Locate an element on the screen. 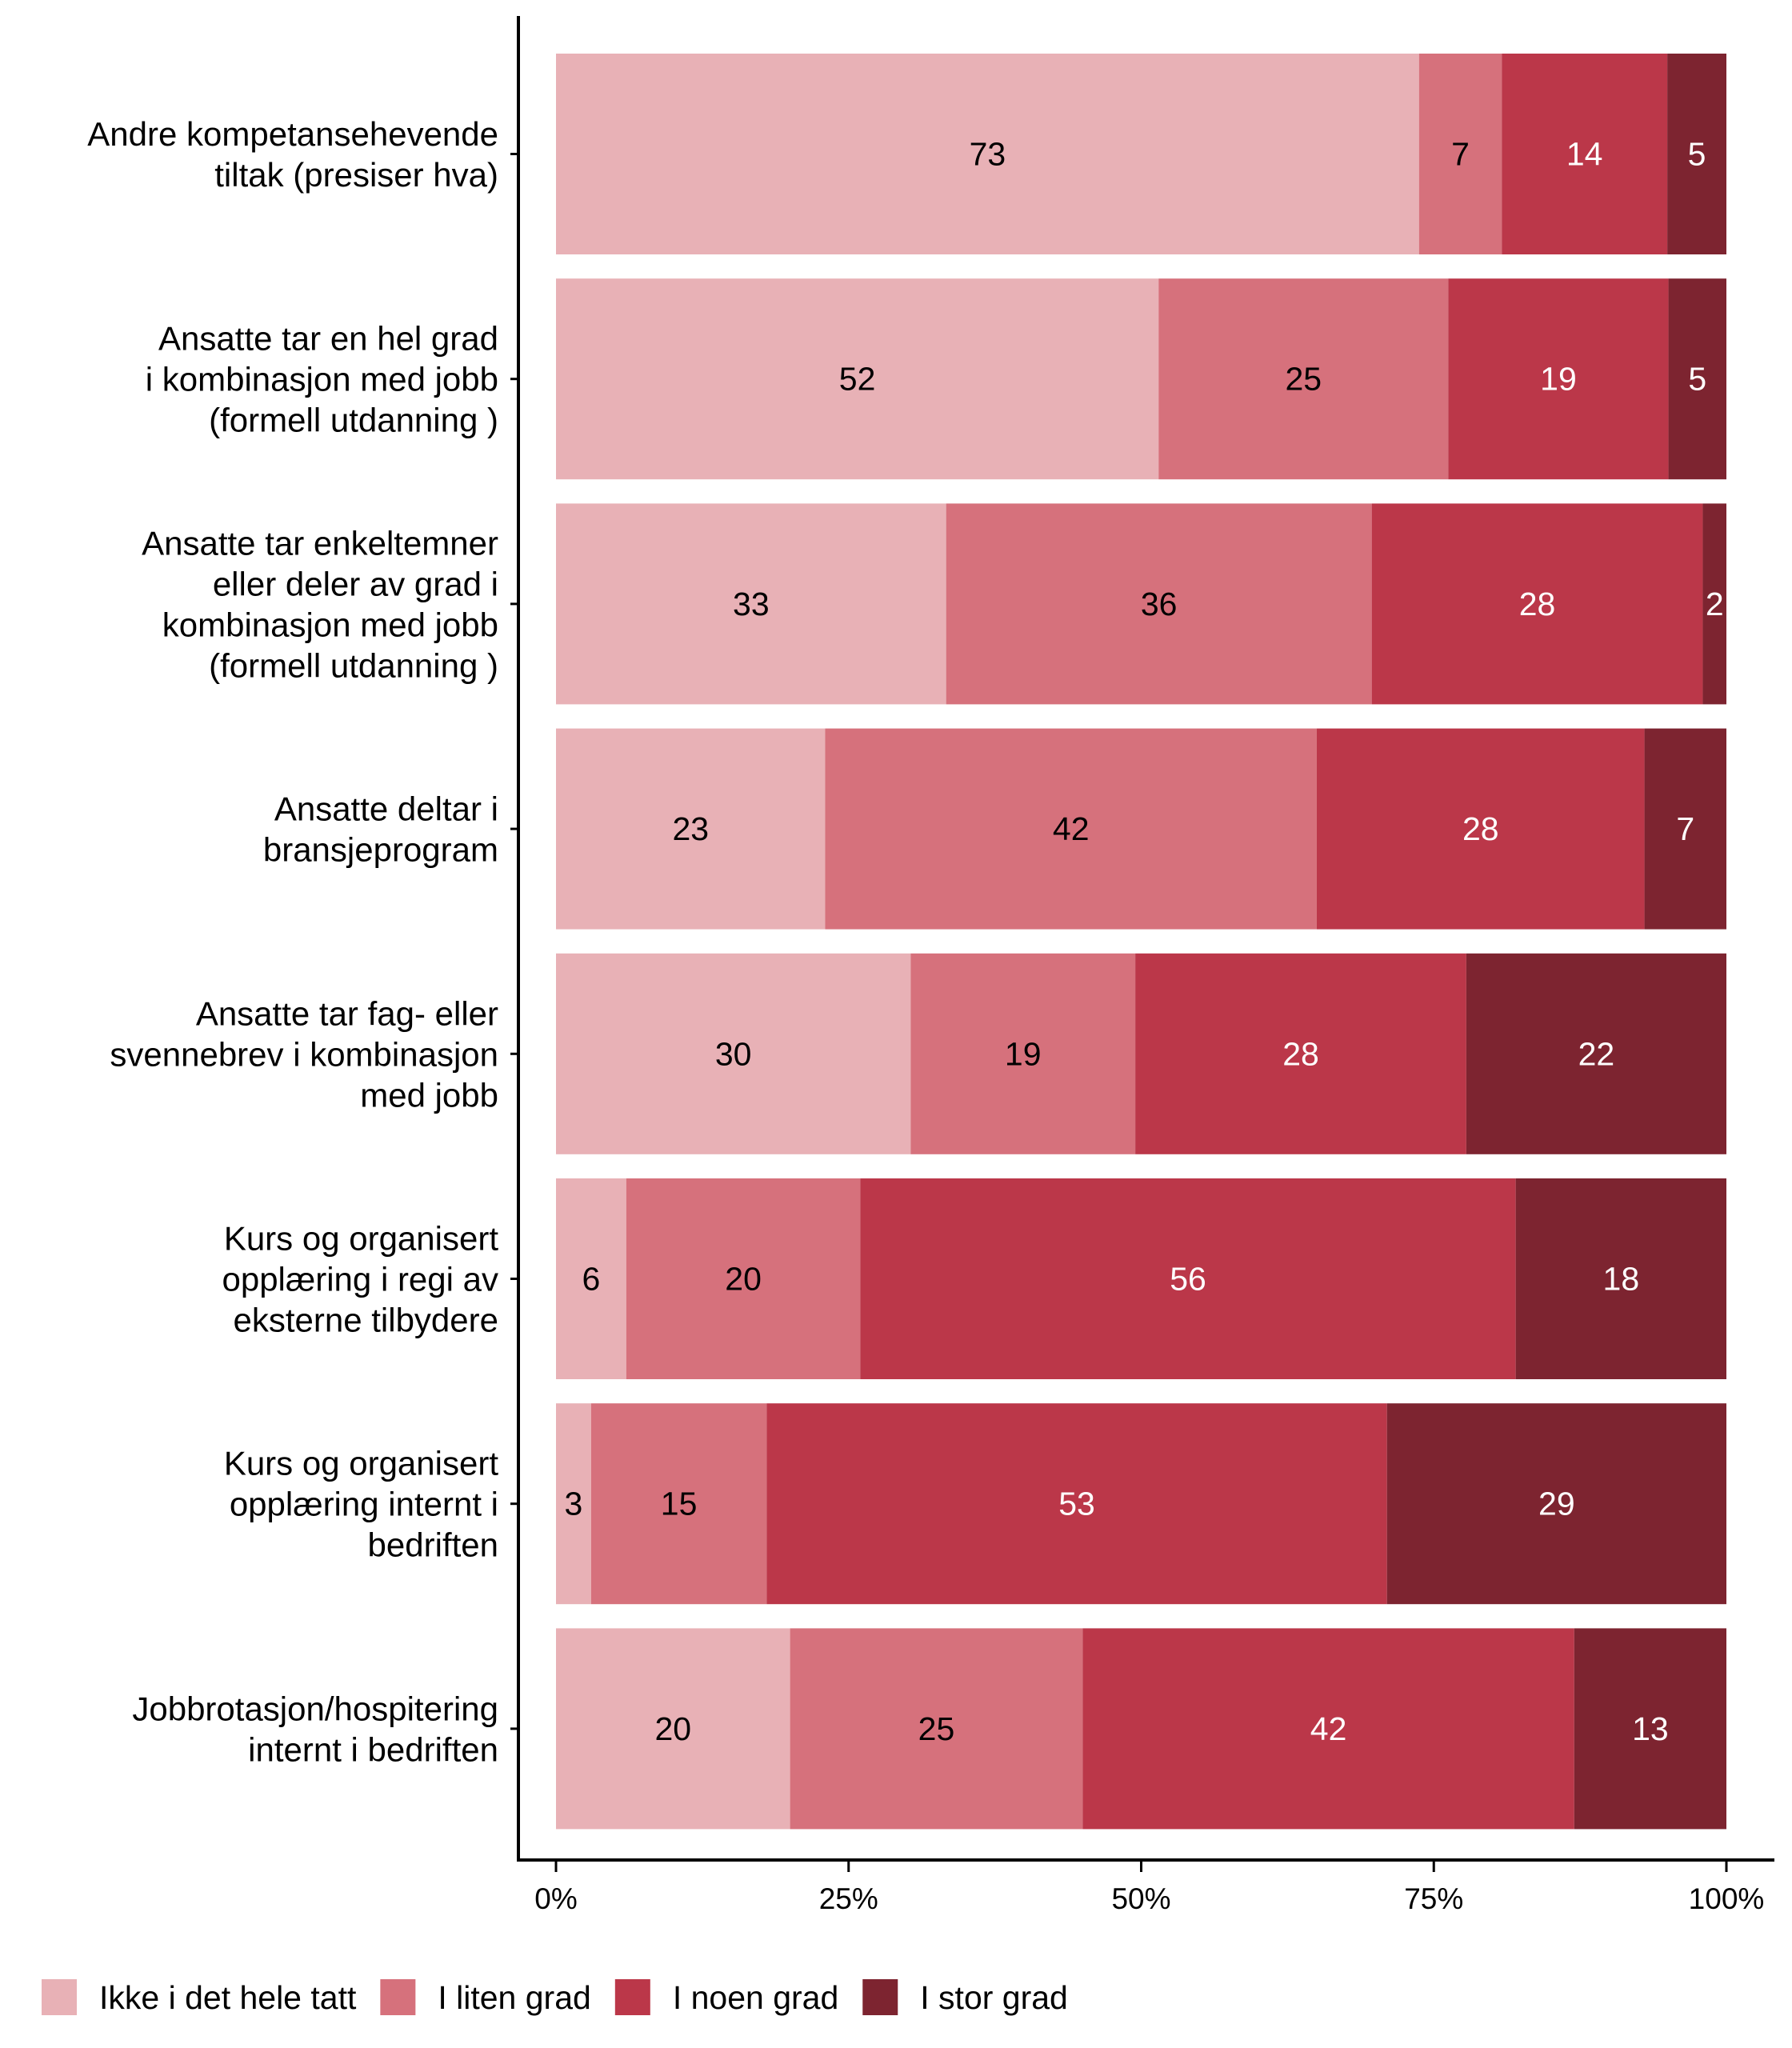 The width and height of the screenshot is (1792, 2048). category-label-line: Jobbrotasjon/hospitering is located at coordinates (315, 1708).